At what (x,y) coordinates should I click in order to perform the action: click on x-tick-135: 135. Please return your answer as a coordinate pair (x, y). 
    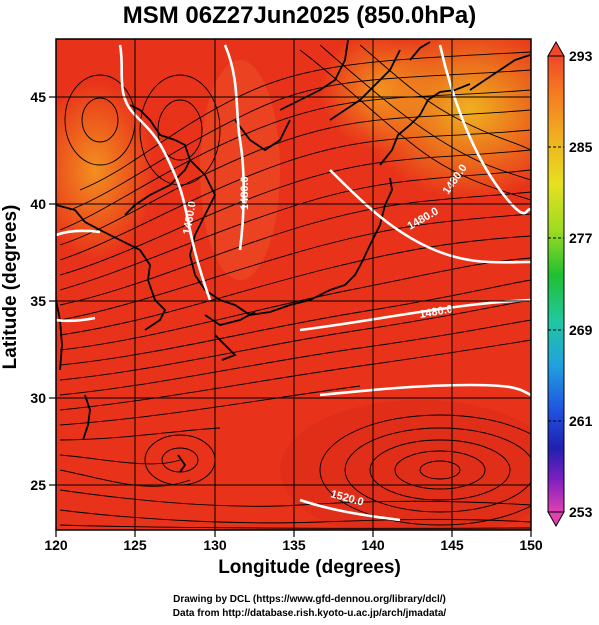
    Looking at the image, I should click on (294, 545).